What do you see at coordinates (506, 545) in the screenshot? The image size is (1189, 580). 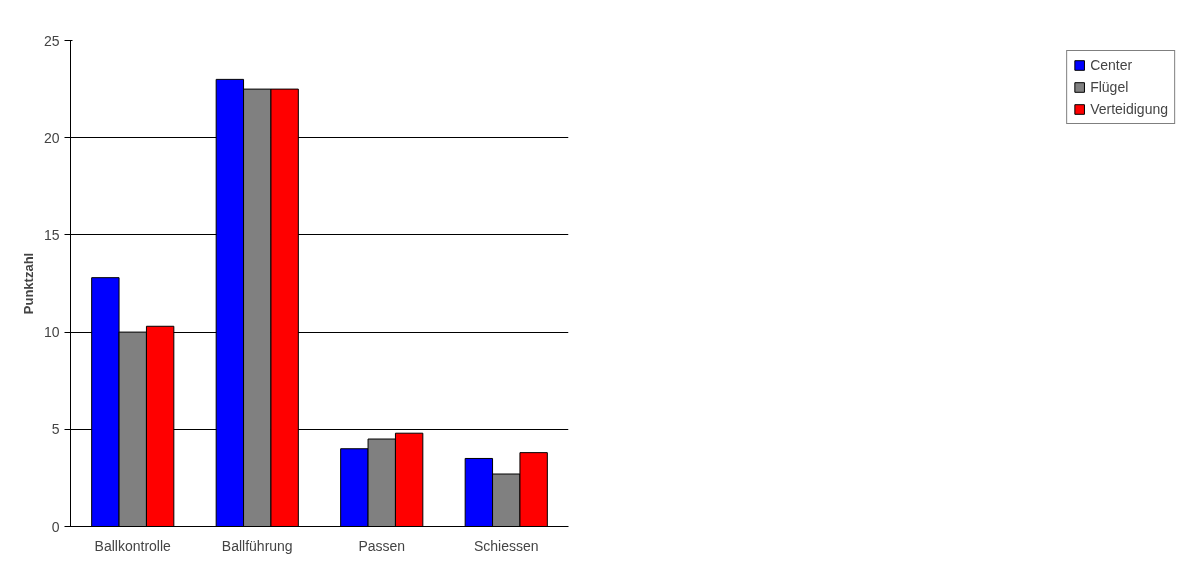 I see `x-tick-label: Schiessen` at bounding box center [506, 545].